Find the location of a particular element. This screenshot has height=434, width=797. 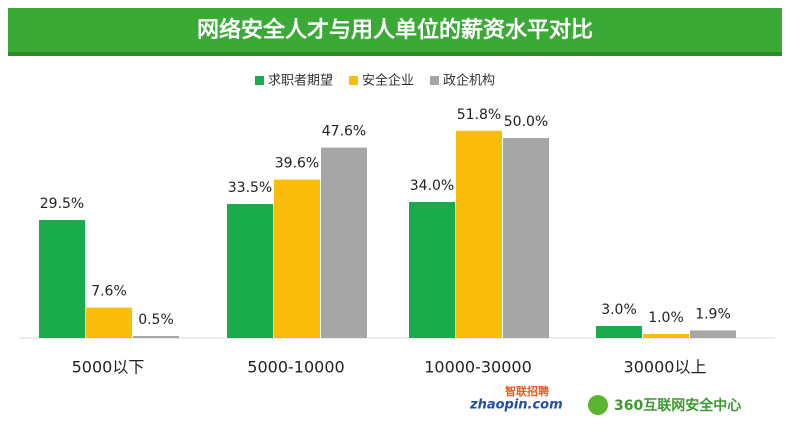

title-banner is located at coordinates (395, 32).